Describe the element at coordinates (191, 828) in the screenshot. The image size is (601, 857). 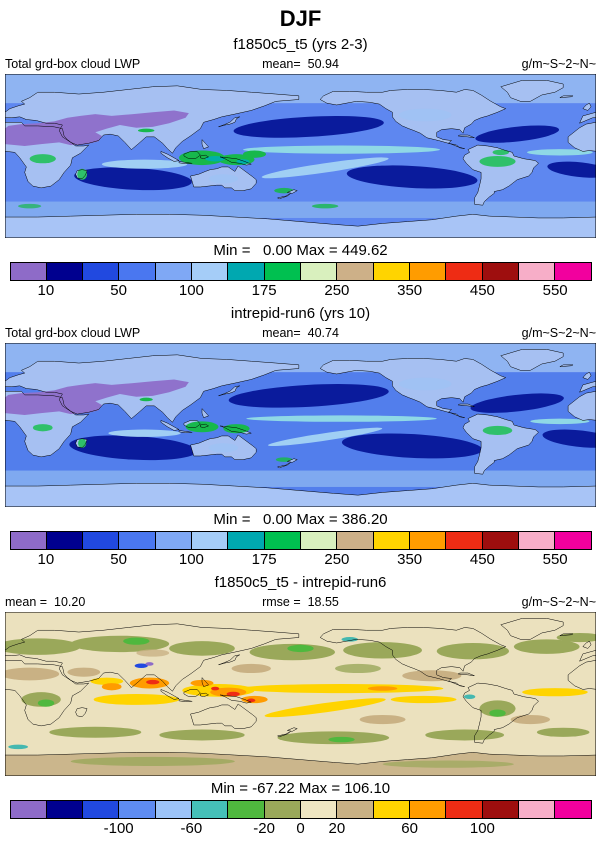
I see `colorbar-tick-label: -60` at that location.